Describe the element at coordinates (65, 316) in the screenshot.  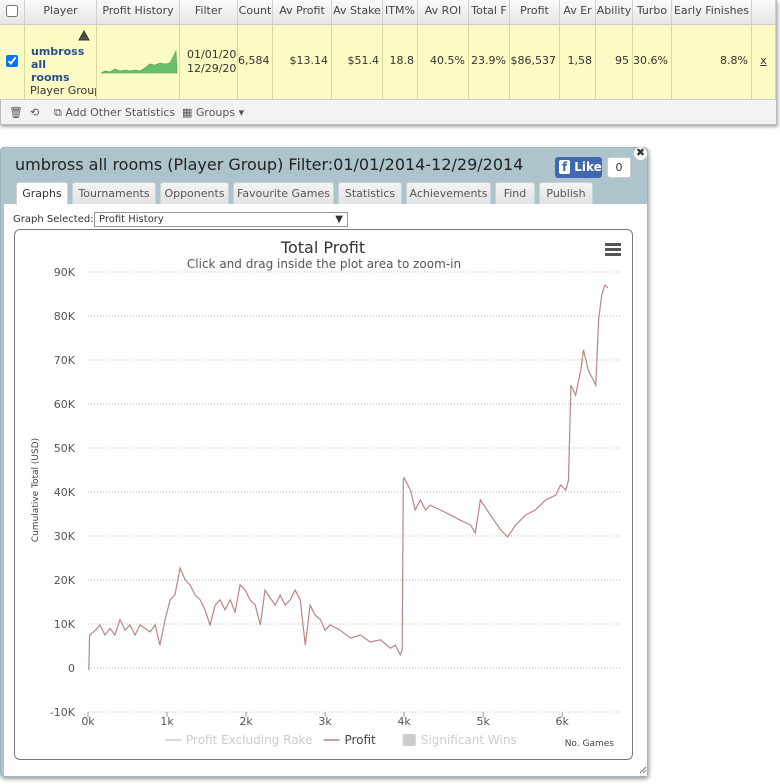
I see `y-tick-label: 80K` at that location.